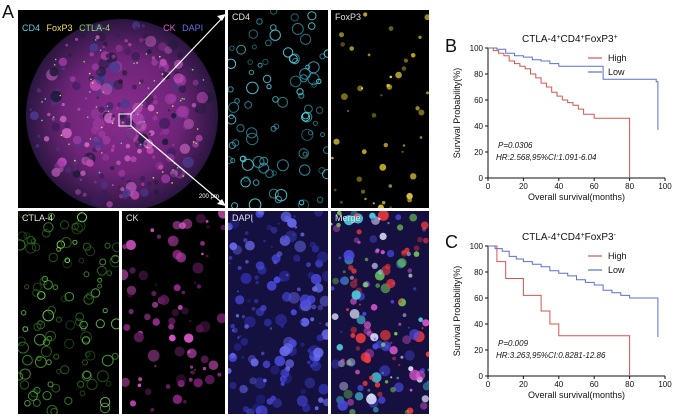 The width and height of the screenshot is (676, 416). I want to click on tile-label-ck: CK, so click(132, 218).